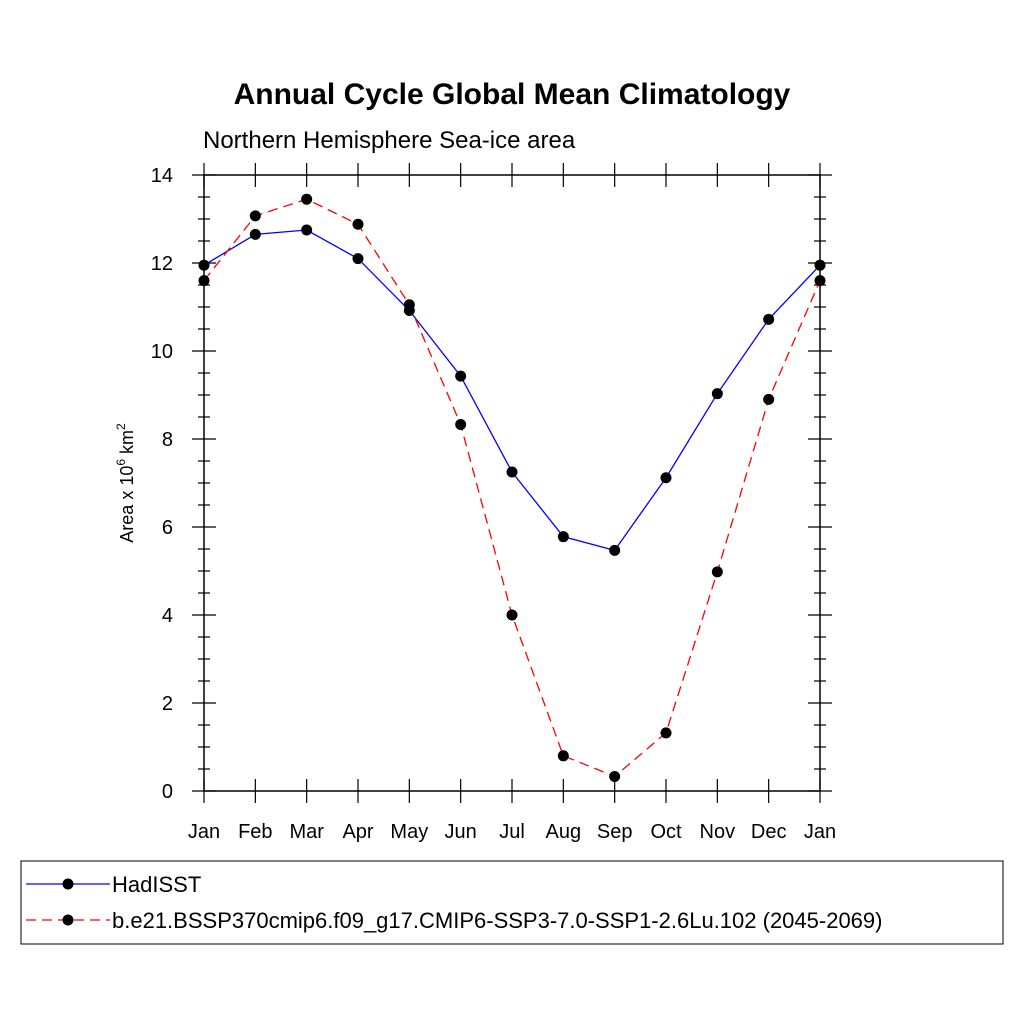  What do you see at coordinates (564, 832) in the screenshot?
I see `x-tick-label: Aug` at bounding box center [564, 832].